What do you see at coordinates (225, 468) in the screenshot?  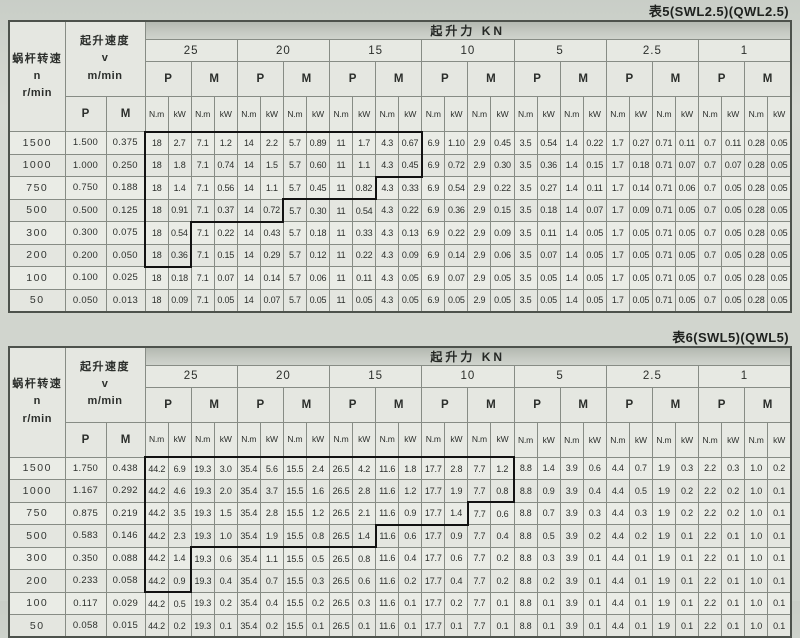 I see `value-cell: 3.0` at bounding box center [225, 468].